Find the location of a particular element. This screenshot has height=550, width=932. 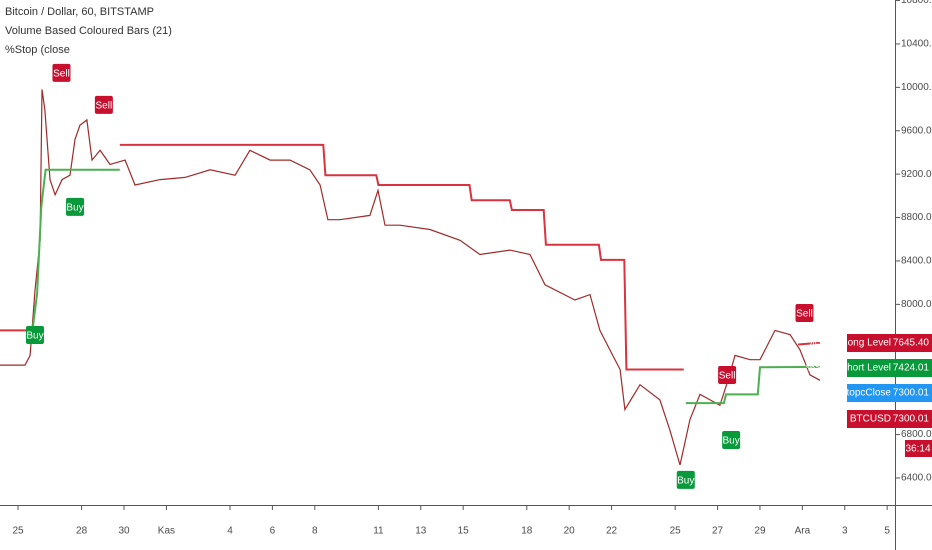

y-tick-label: 10800.00 is located at coordinates (916, 3).